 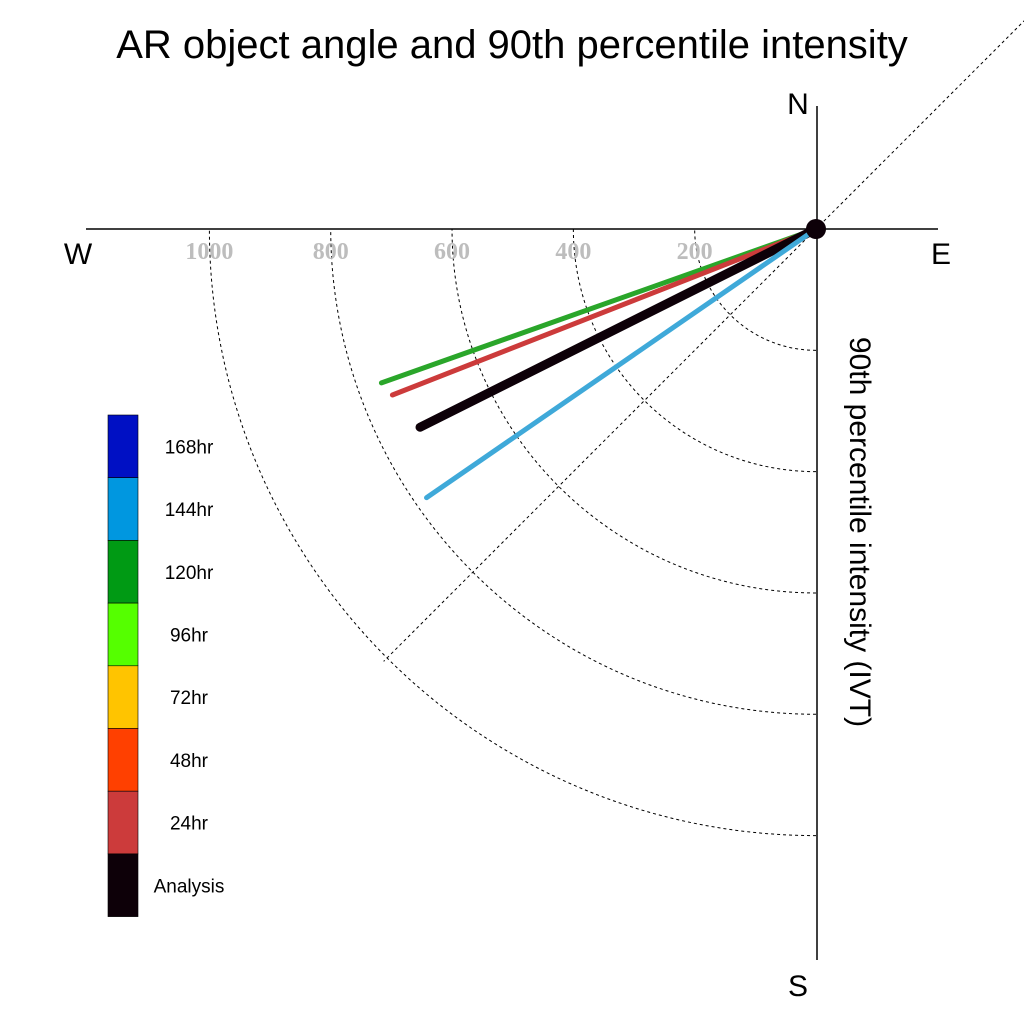 I want to click on series-vector-144hr, so click(x=621, y=363).